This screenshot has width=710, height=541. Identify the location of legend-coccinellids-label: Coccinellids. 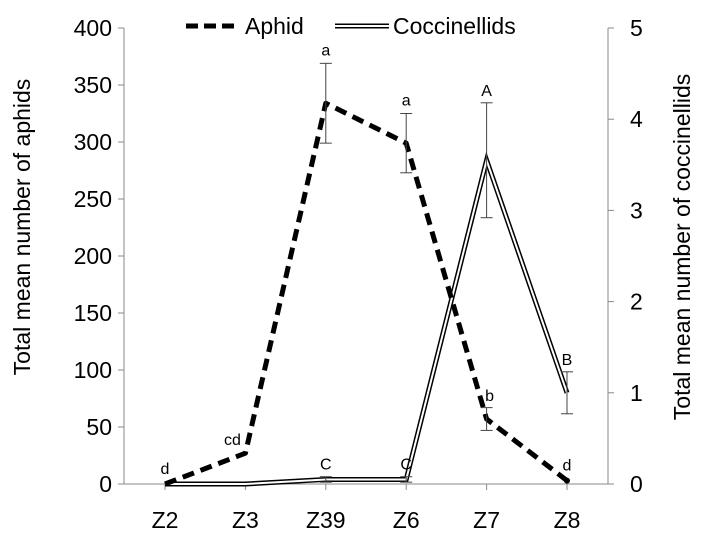
(454, 26).